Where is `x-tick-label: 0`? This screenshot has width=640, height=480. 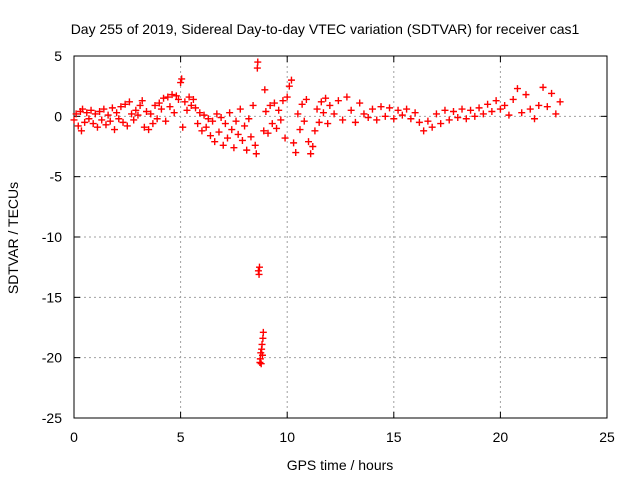 x-tick-label: 0 is located at coordinates (74, 437).